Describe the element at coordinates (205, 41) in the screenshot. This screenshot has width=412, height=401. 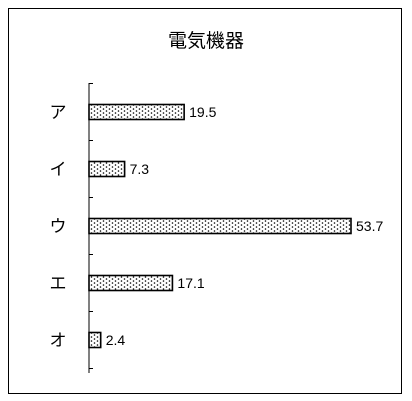
I see `chart-title: 電気機器` at that location.